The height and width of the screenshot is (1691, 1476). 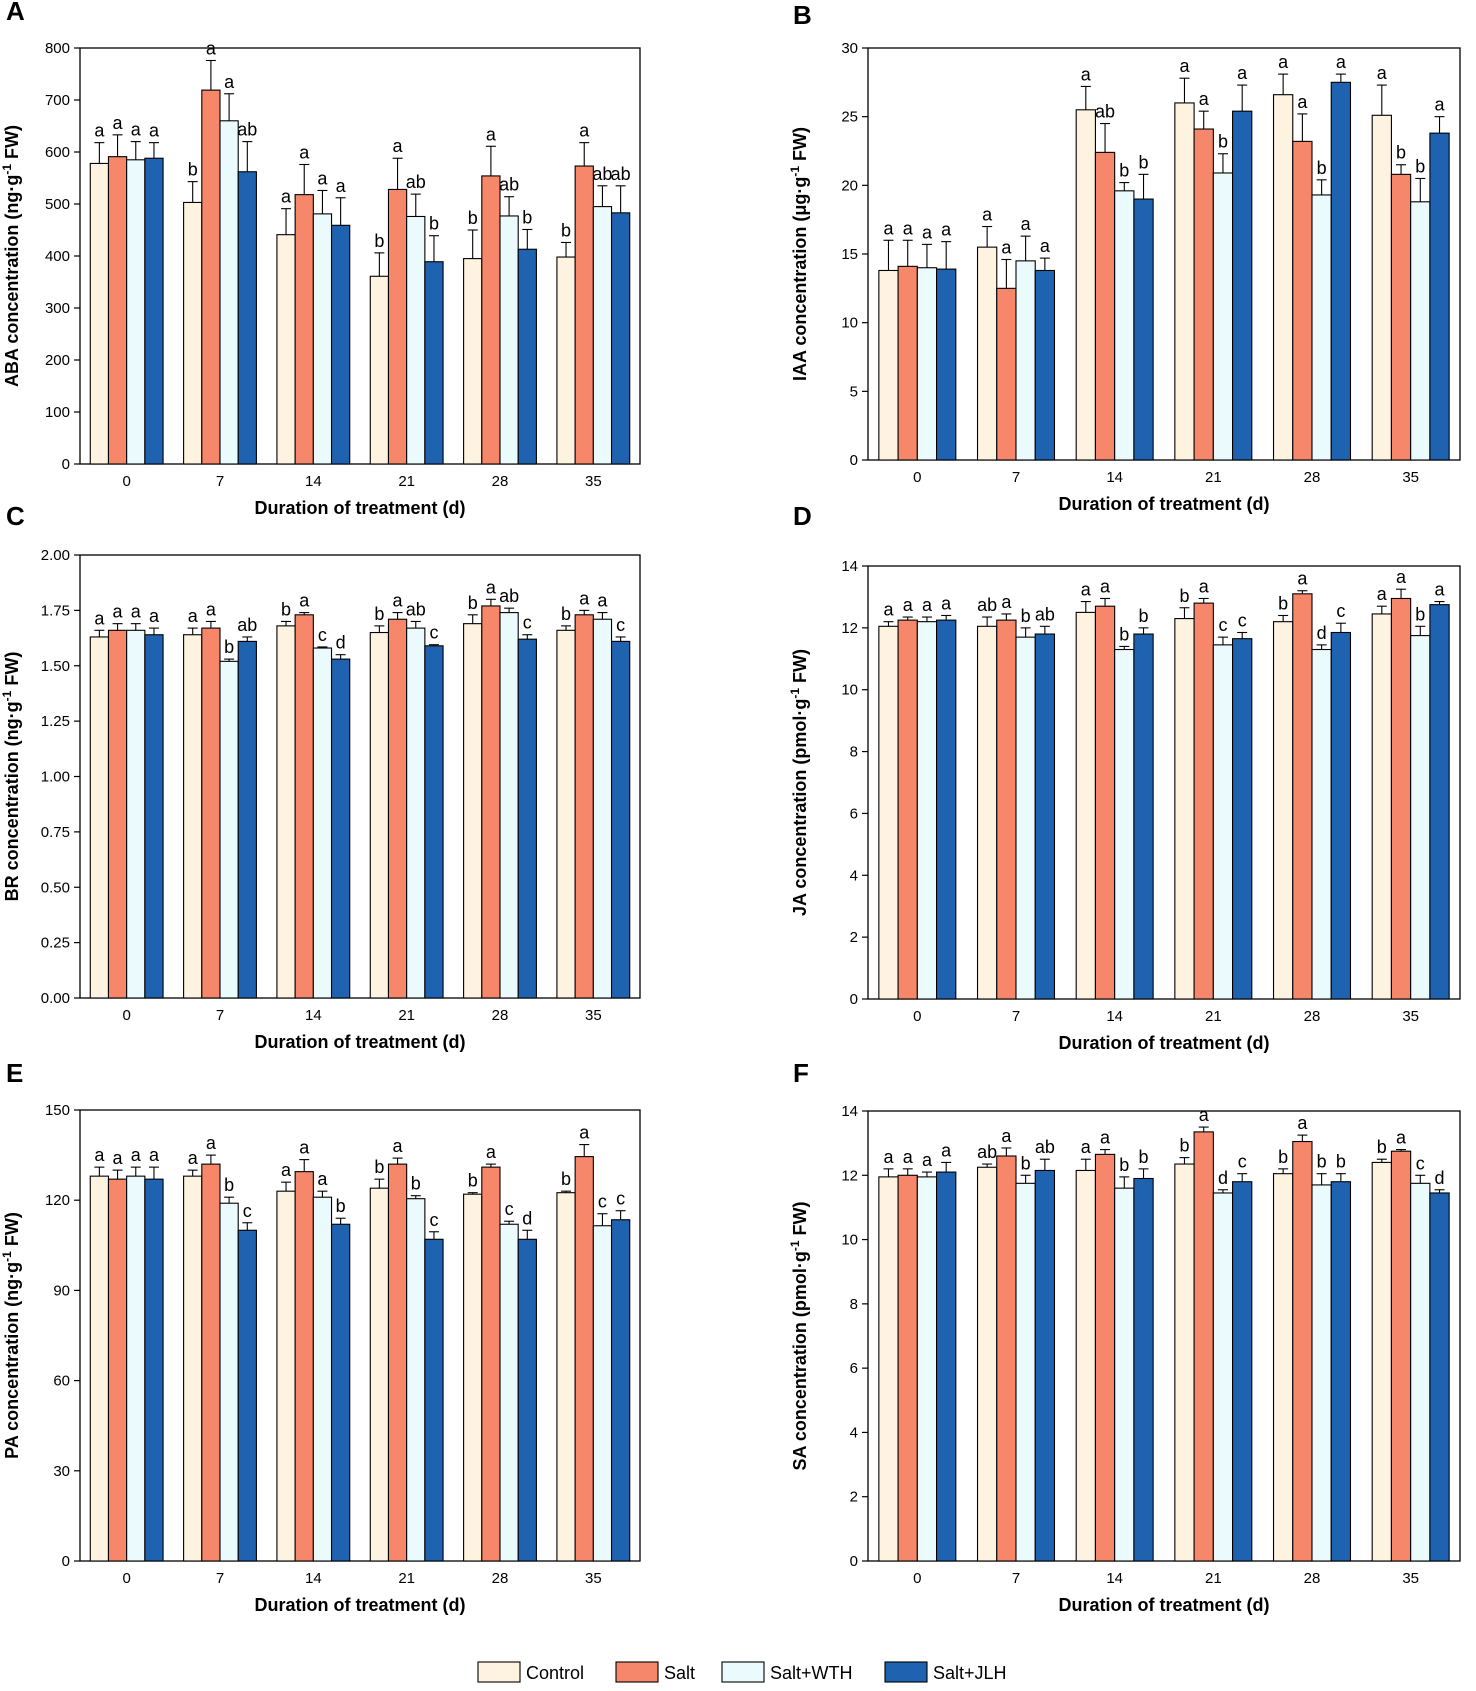 What do you see at coordinates (1312, 1016) in the screenshot?
I see `x-tick-label: 28` at bounding box center [1312, 1016].